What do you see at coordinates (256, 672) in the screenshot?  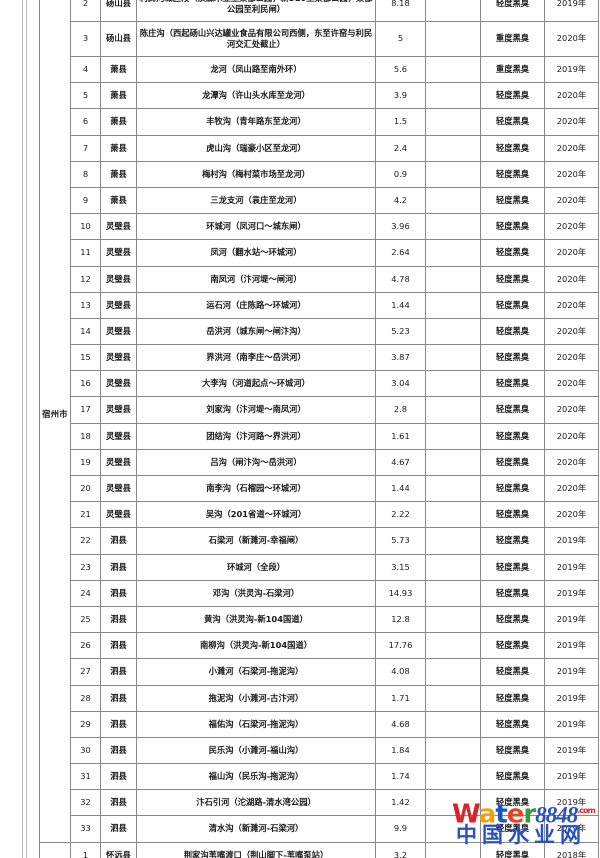 I see `table-cell-river-name: 小濉河（石梁河-拖泥沟）` at bounding box center [256, 672].